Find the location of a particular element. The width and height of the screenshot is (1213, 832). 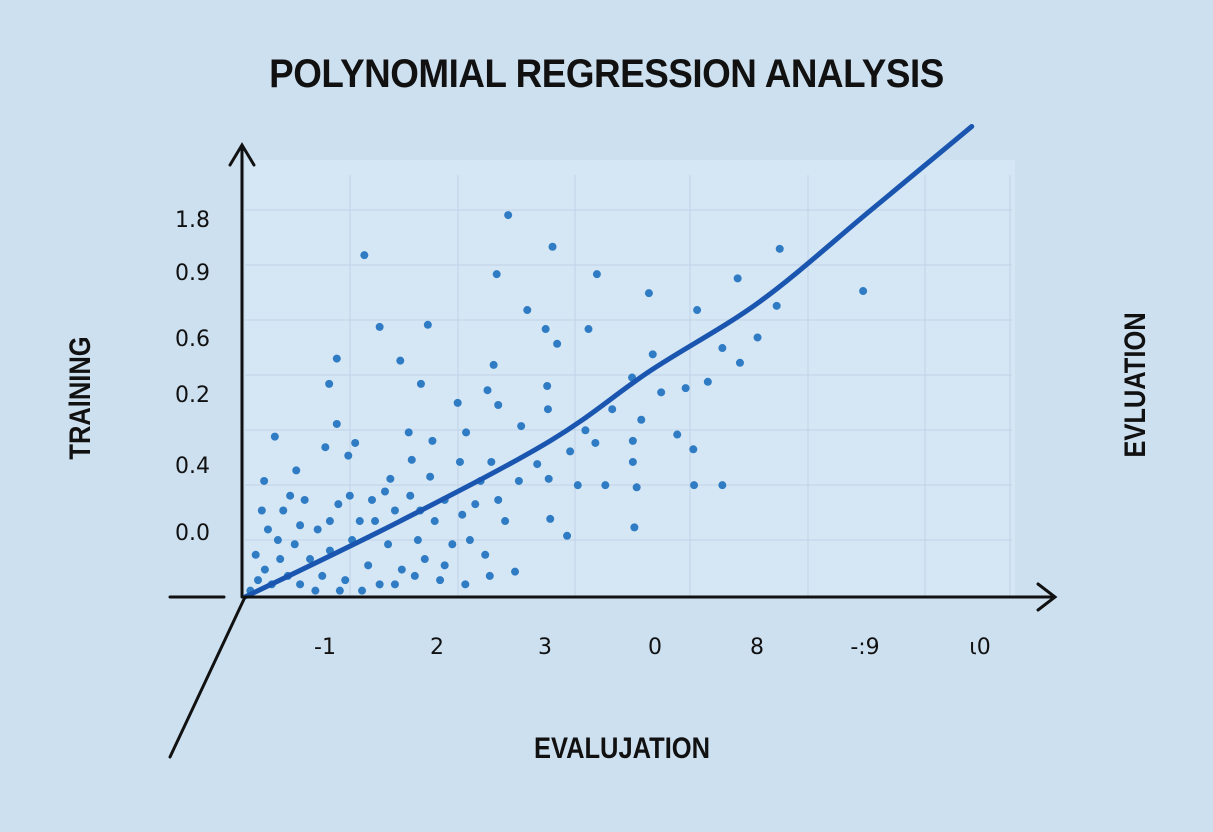

x-tick-label: 2 is located at coordinates (437, 647).